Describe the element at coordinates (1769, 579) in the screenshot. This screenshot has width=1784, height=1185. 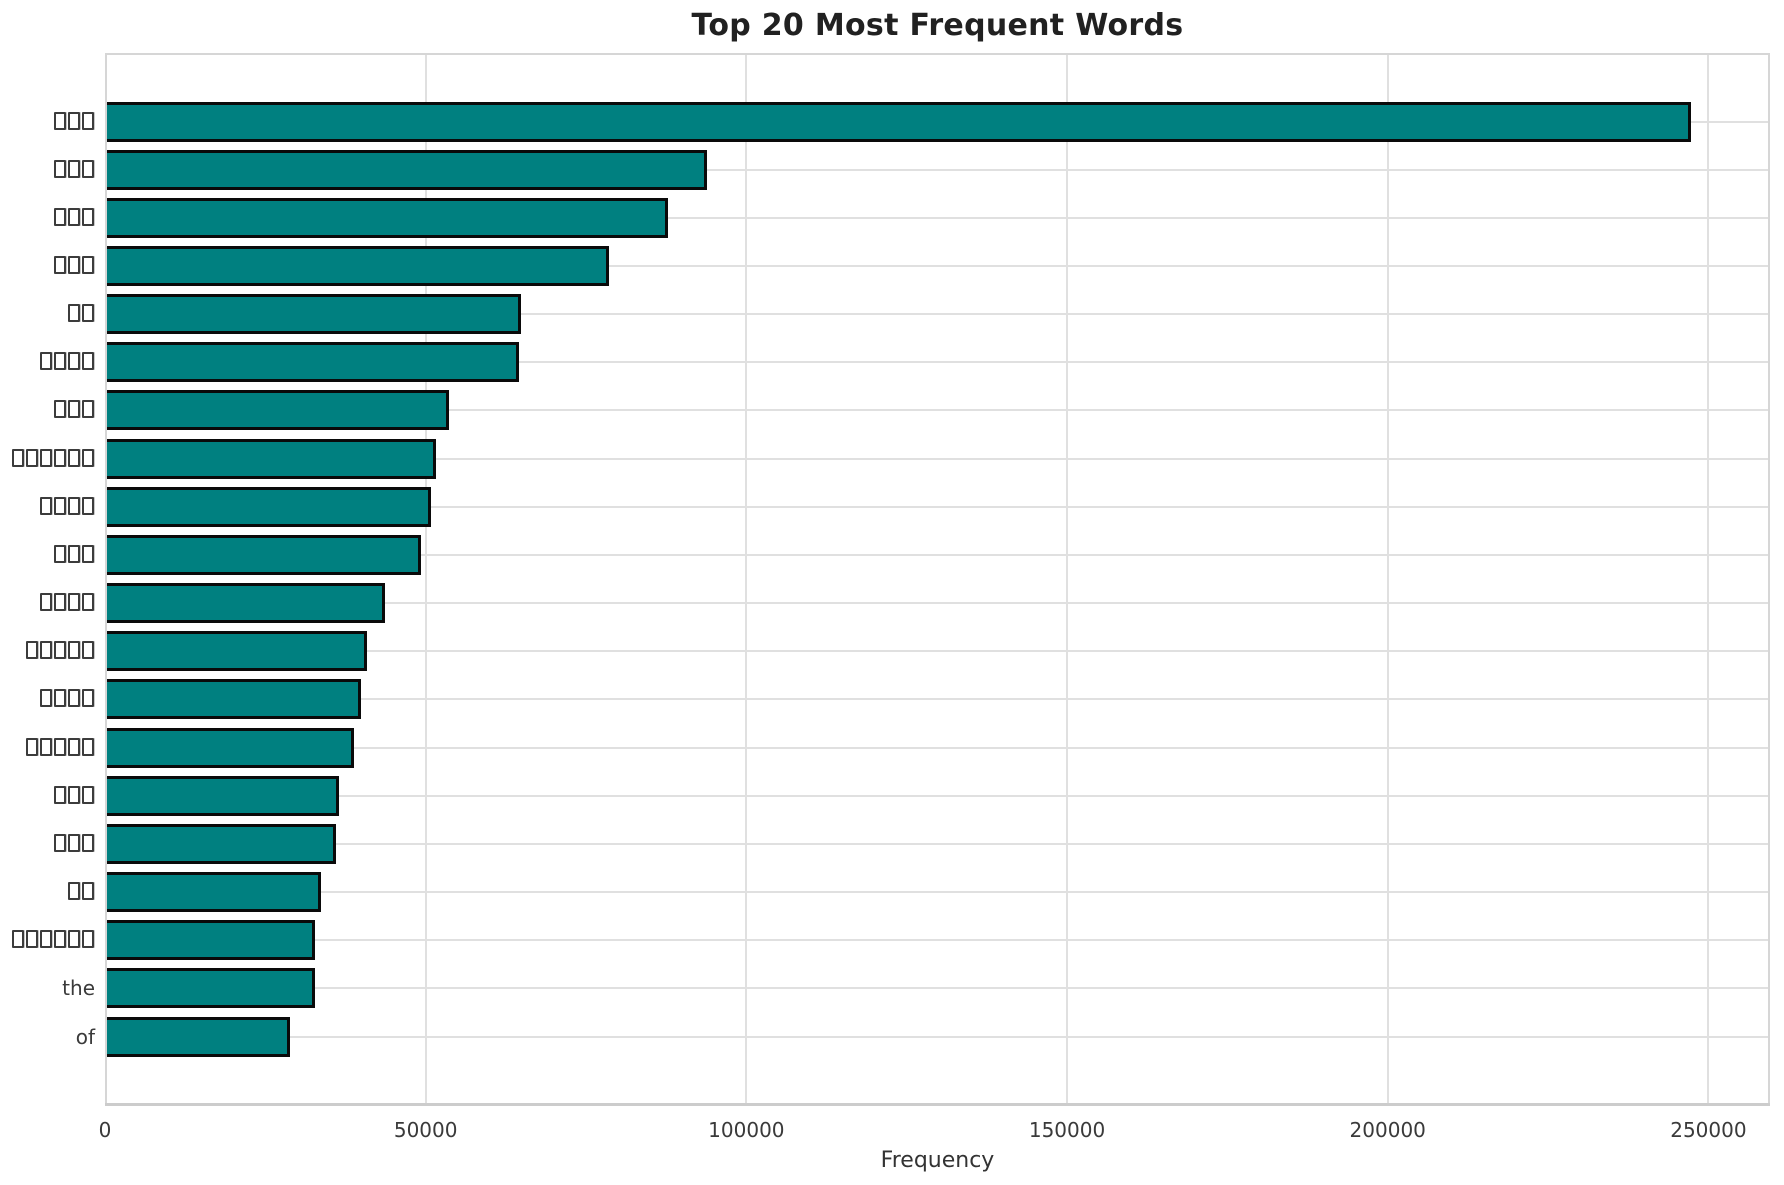
I see `axis-spine-right` at that location.